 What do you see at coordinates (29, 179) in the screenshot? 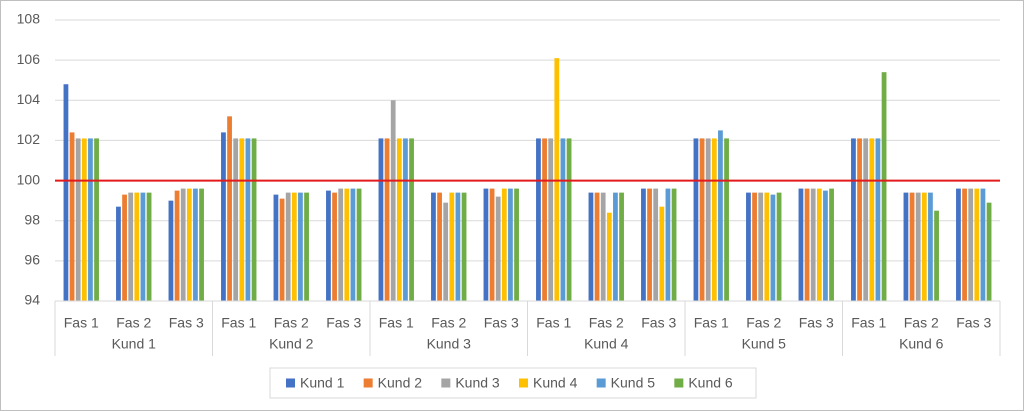
I see `y-tick-label: 100` at bounding box center [29, 179].